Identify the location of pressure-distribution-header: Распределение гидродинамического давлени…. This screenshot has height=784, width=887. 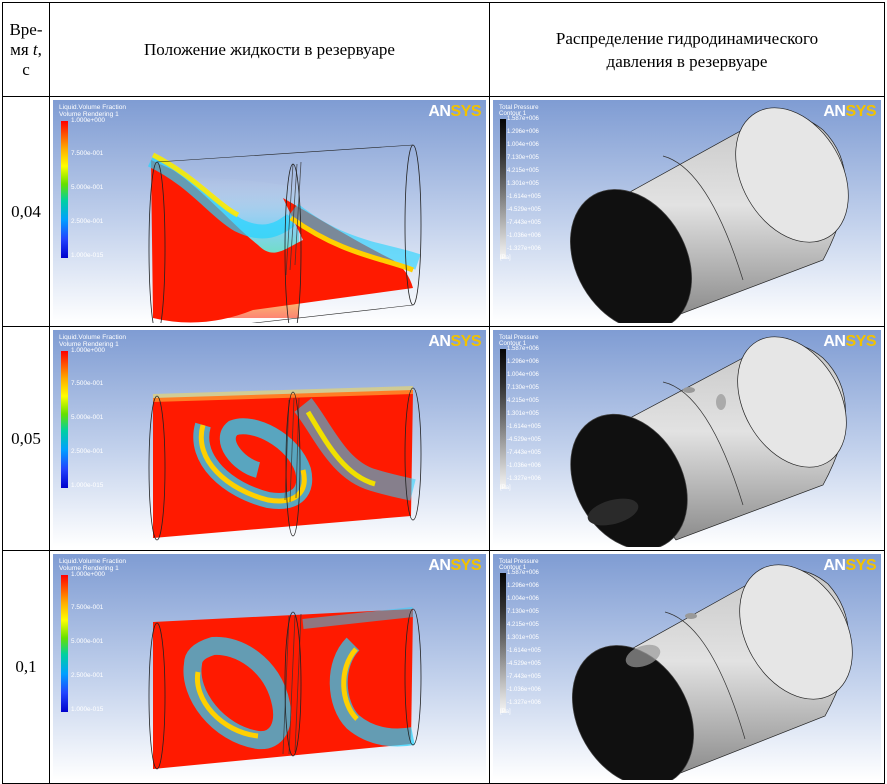
(687, 49).